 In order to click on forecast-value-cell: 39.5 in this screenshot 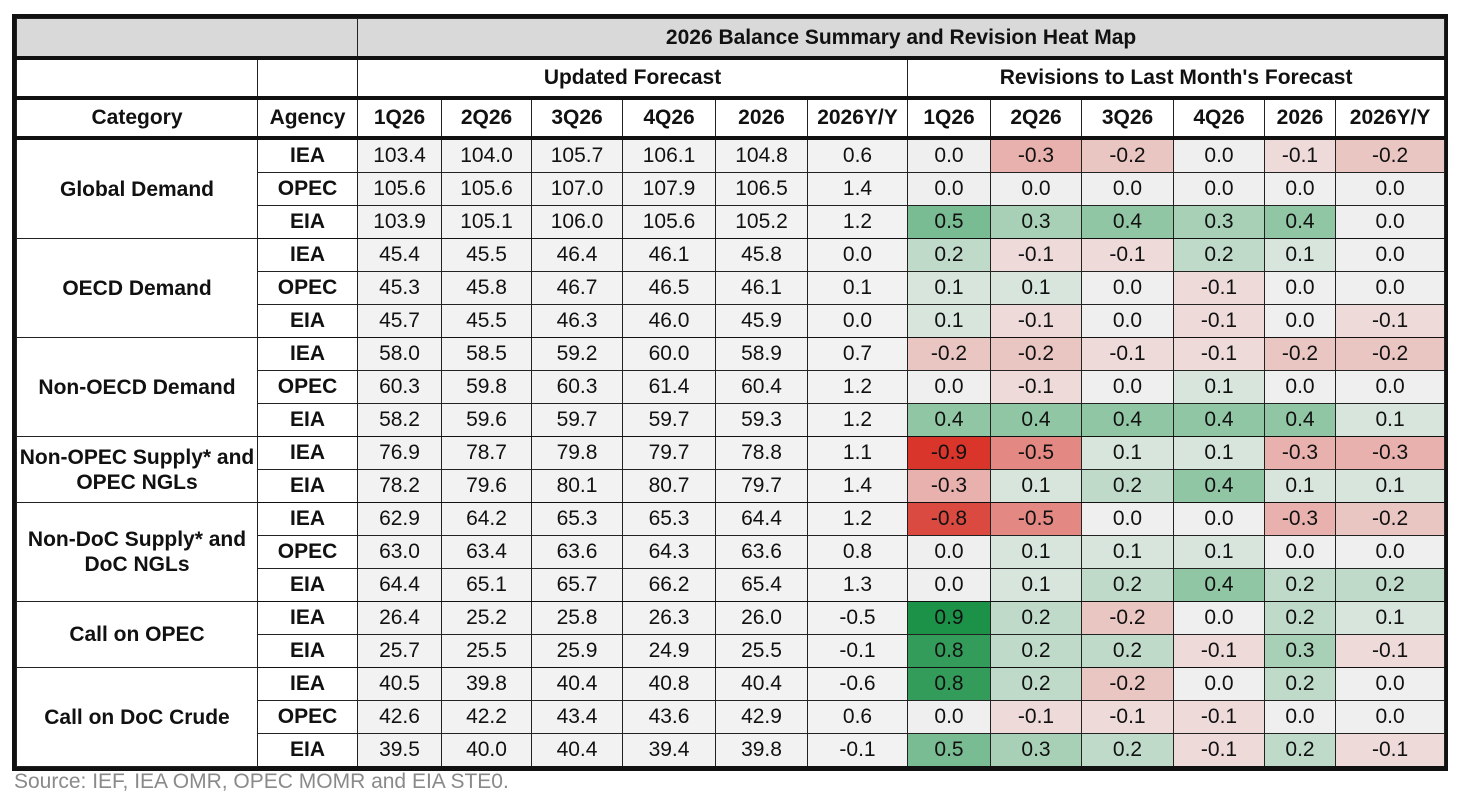, I will do `click(399, 750)`.